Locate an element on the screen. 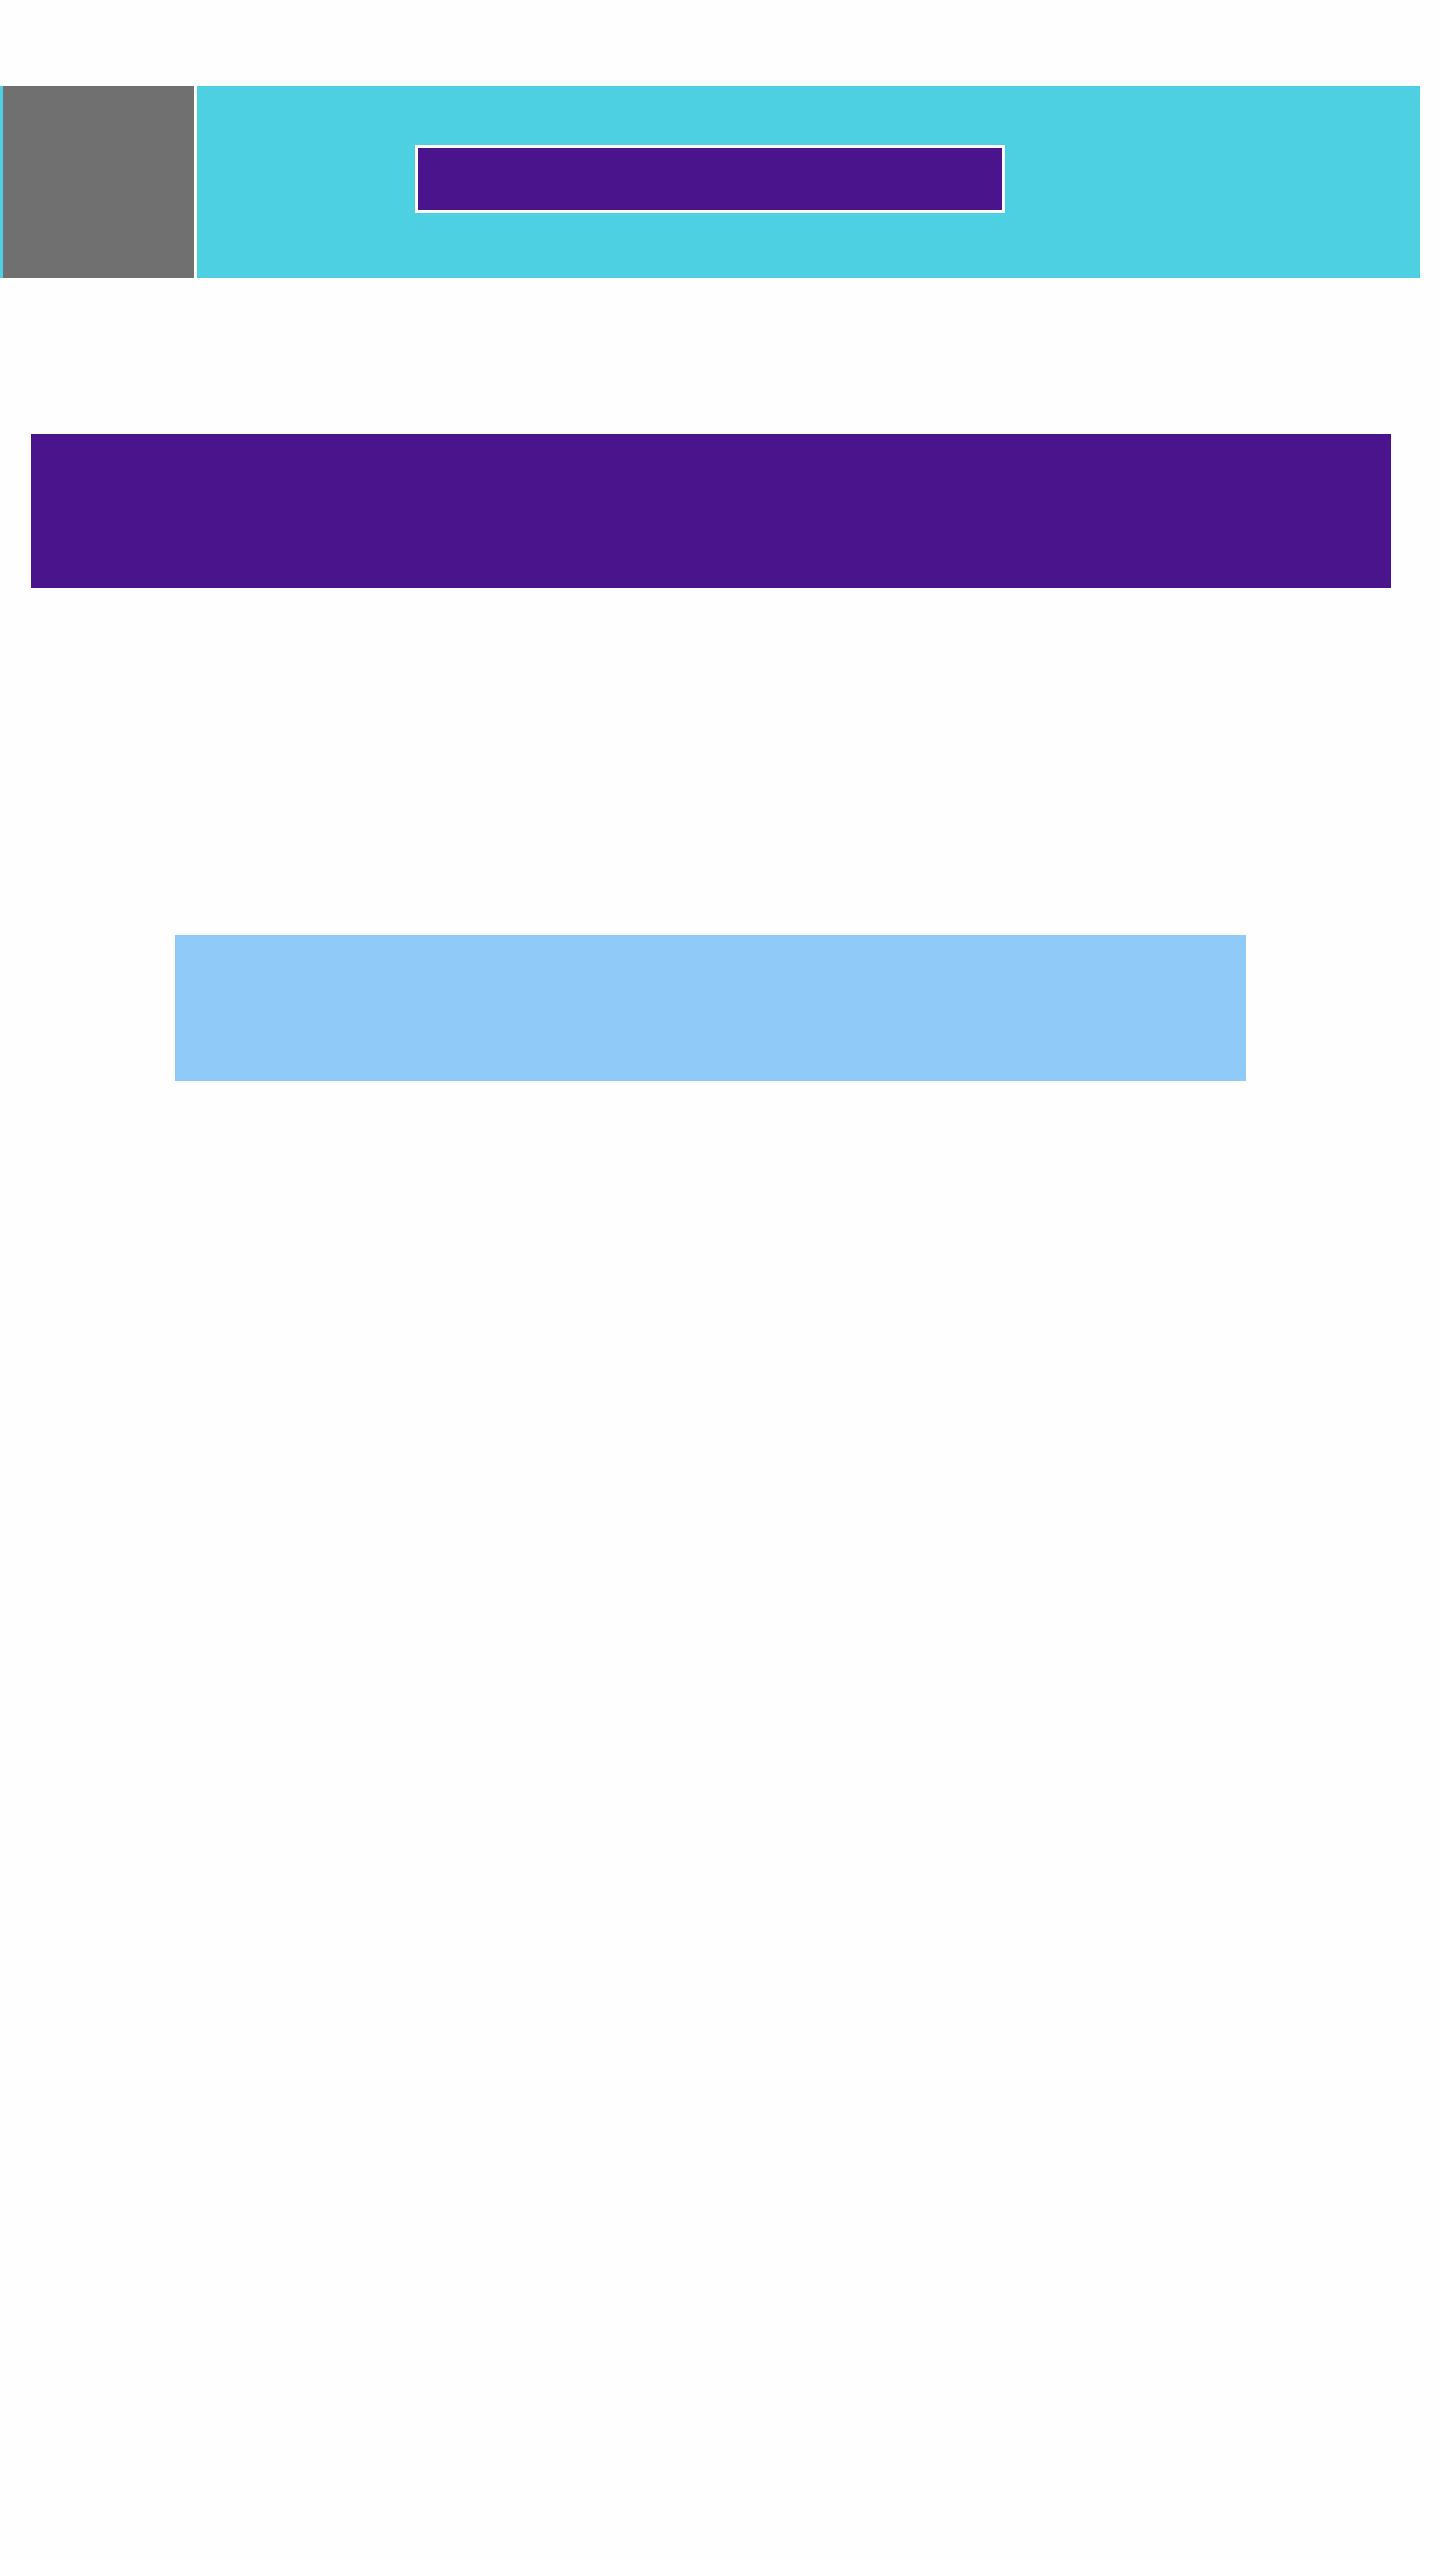  info-panel is located at coordinates (710, 1008).